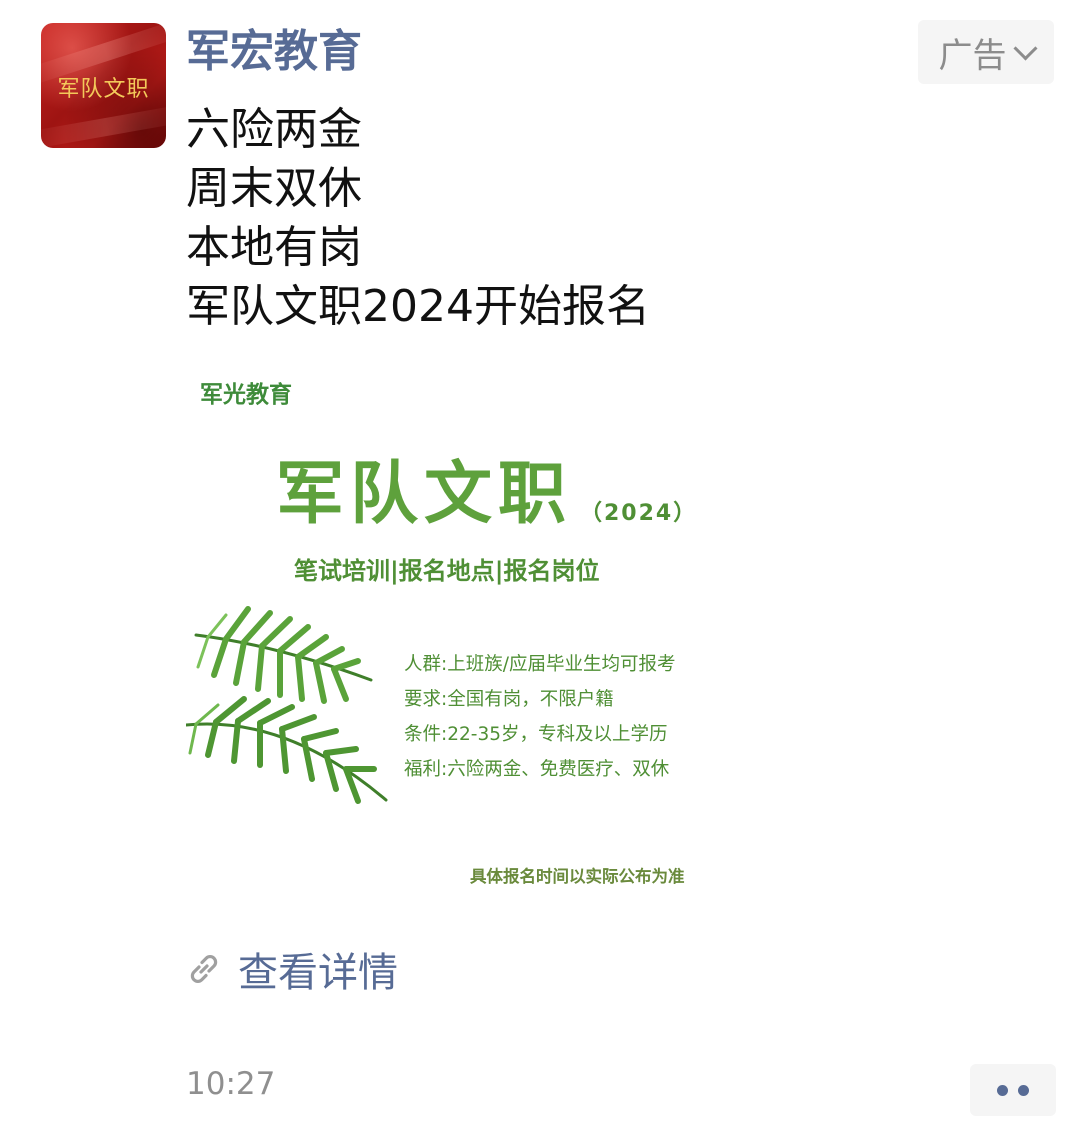 This screenshot has width=1088, height=1138. I want to click on ad-menu-button: 广告, so click(986, 52).